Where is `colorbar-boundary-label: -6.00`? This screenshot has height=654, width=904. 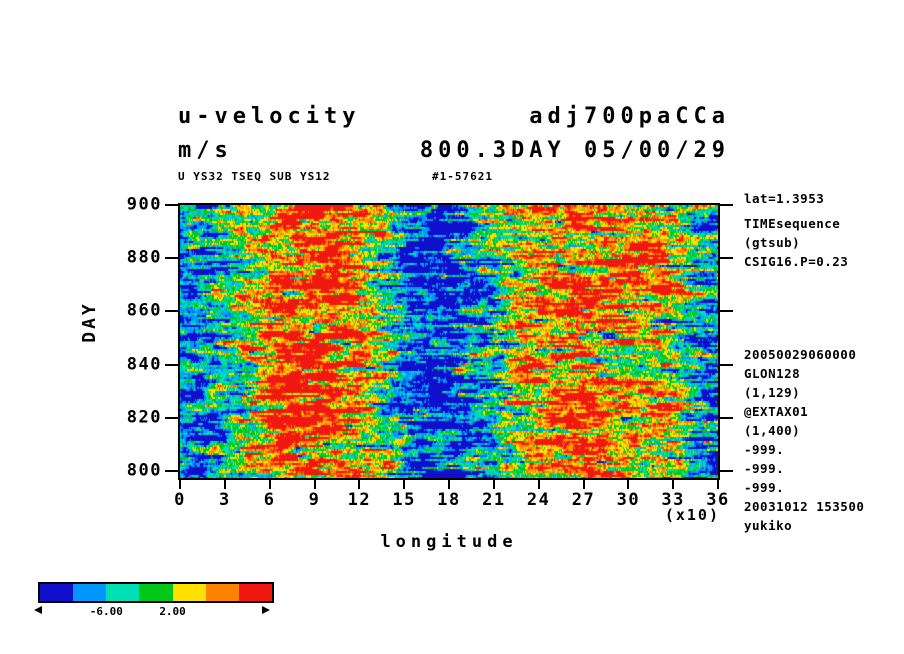
colorbar-boundary-label: -6.00 is located at coordinates (106, 611).